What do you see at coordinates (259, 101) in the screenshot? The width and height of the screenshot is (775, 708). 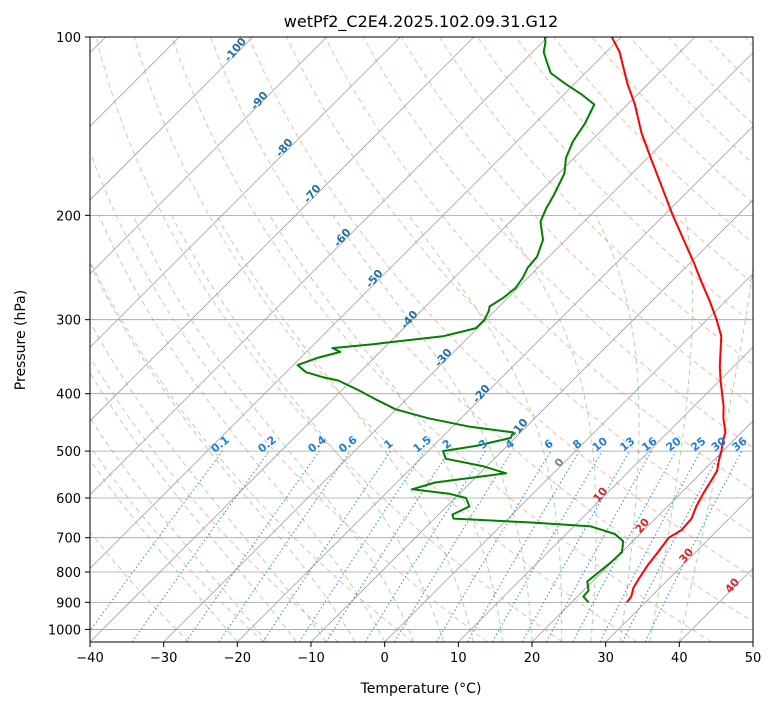 I see `isotherm-label: -90` at bounding box center [259, 101].